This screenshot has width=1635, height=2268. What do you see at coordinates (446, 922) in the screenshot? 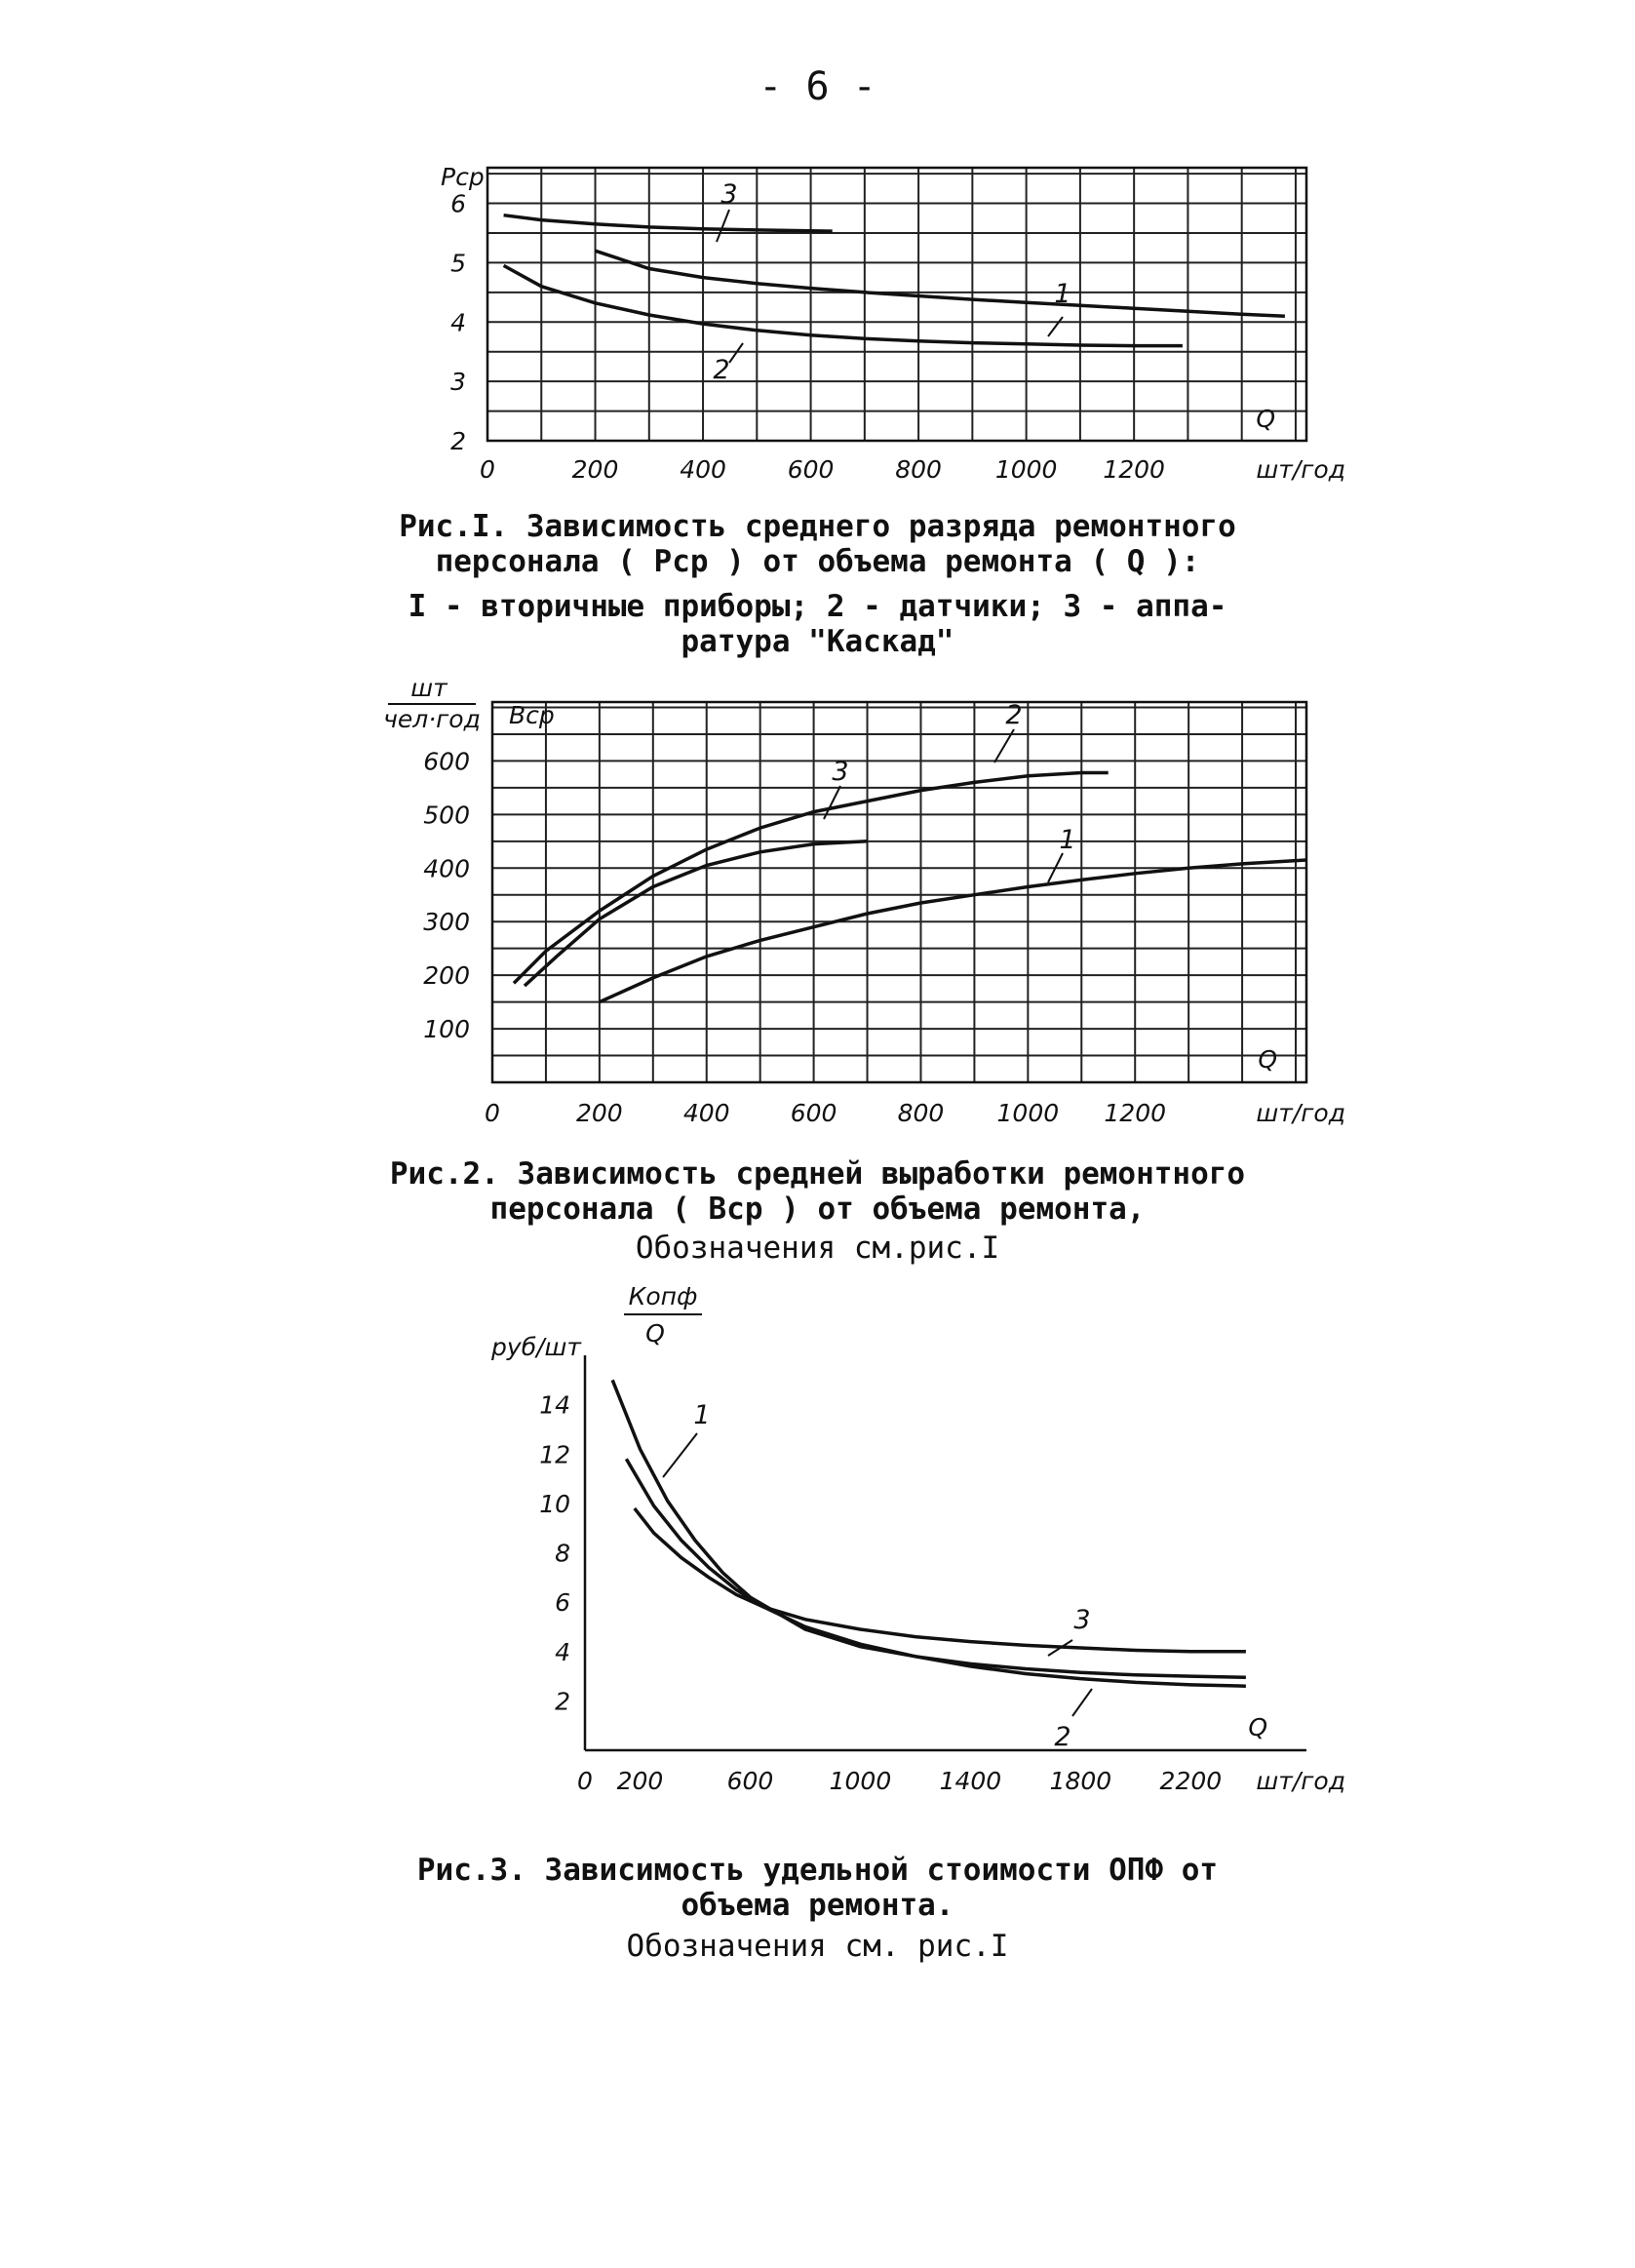
I see `y-tick-label: 300` at bounding box center [446, 922].